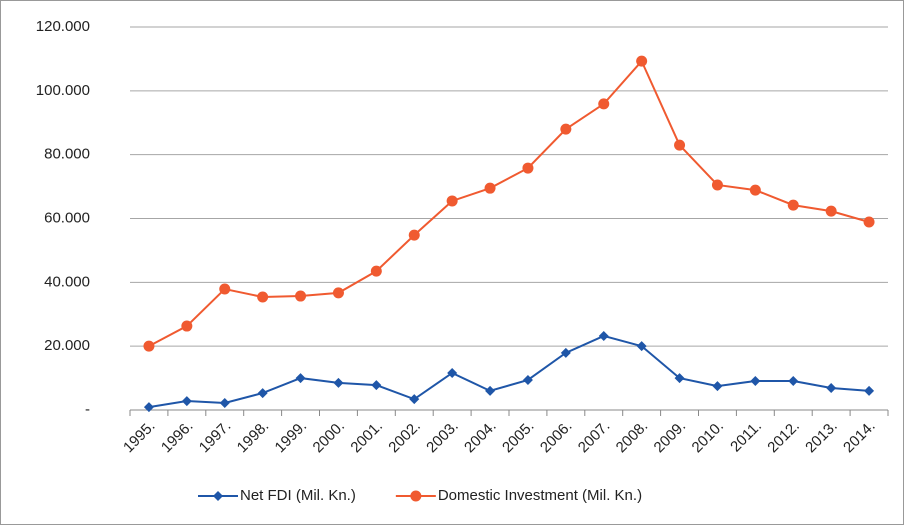 This screenshot has width=904, height=525. What do you see at coordinates (87, 409) in the screenshot?
I see `y-tick-label: -` at bounding box center [87, 409].